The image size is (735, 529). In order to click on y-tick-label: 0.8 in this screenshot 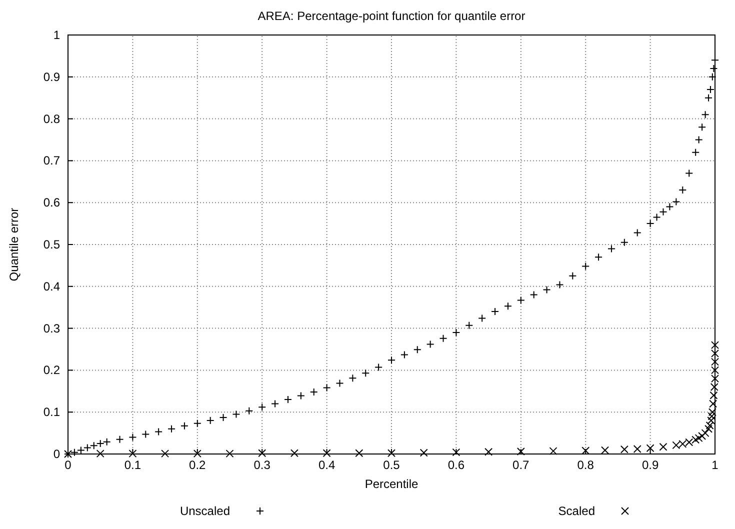, I will do `click(51, 119)`.